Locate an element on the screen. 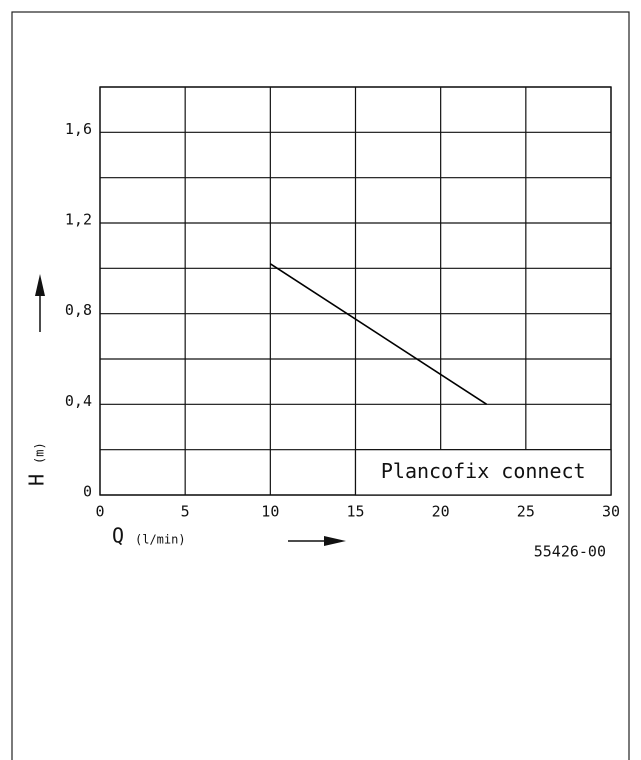  y-symbol: H is located at coordinates (37, 480).